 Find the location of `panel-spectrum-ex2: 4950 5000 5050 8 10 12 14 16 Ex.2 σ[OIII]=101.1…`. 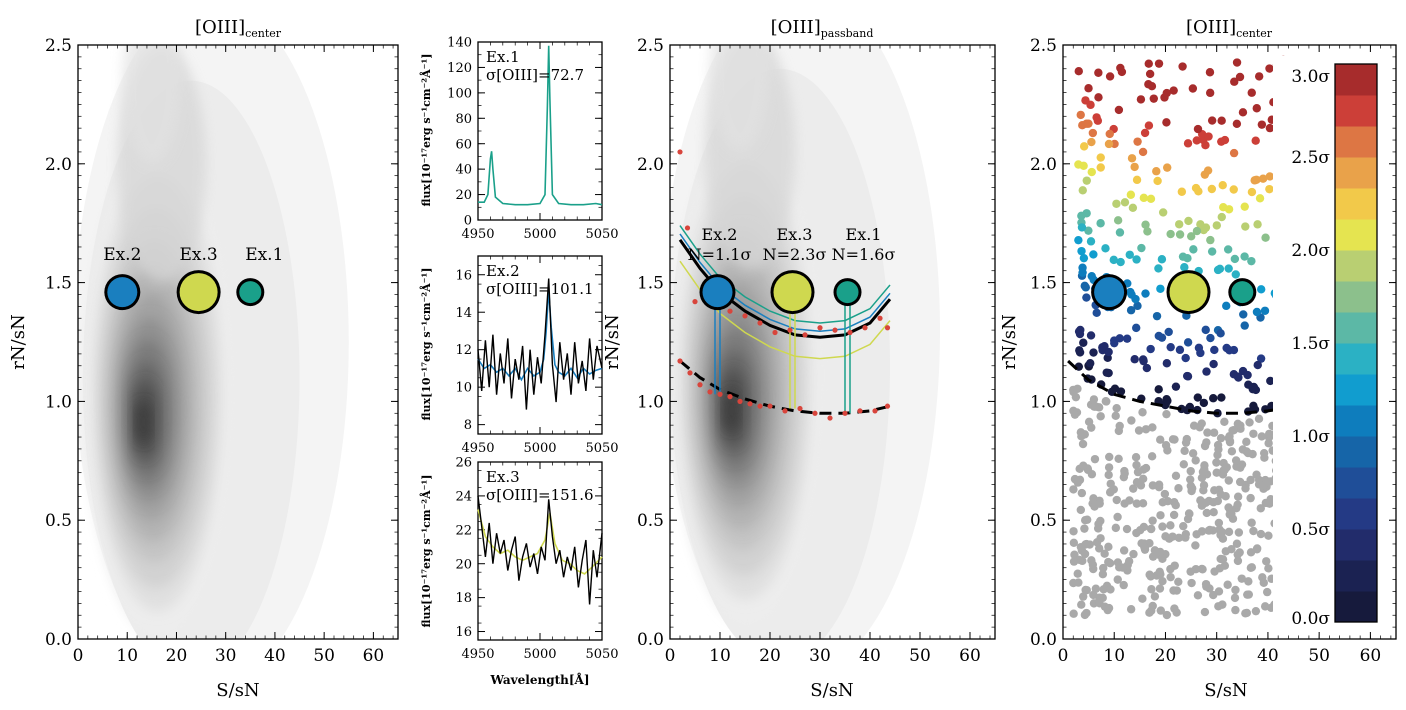

panel-spectrum-ex2: 4950 5000 5050 8 10 12 14 16 Ex.2 σ[OIII]=101.1… is located at coordinates (519, 355).